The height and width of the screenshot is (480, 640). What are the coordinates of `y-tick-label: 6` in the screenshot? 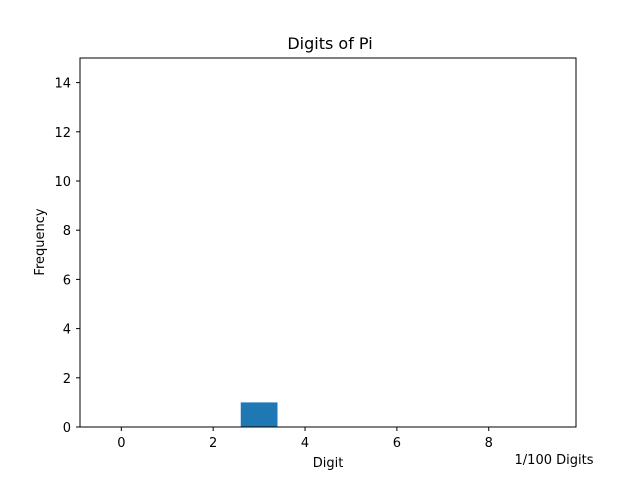 It's located at (67, 280).